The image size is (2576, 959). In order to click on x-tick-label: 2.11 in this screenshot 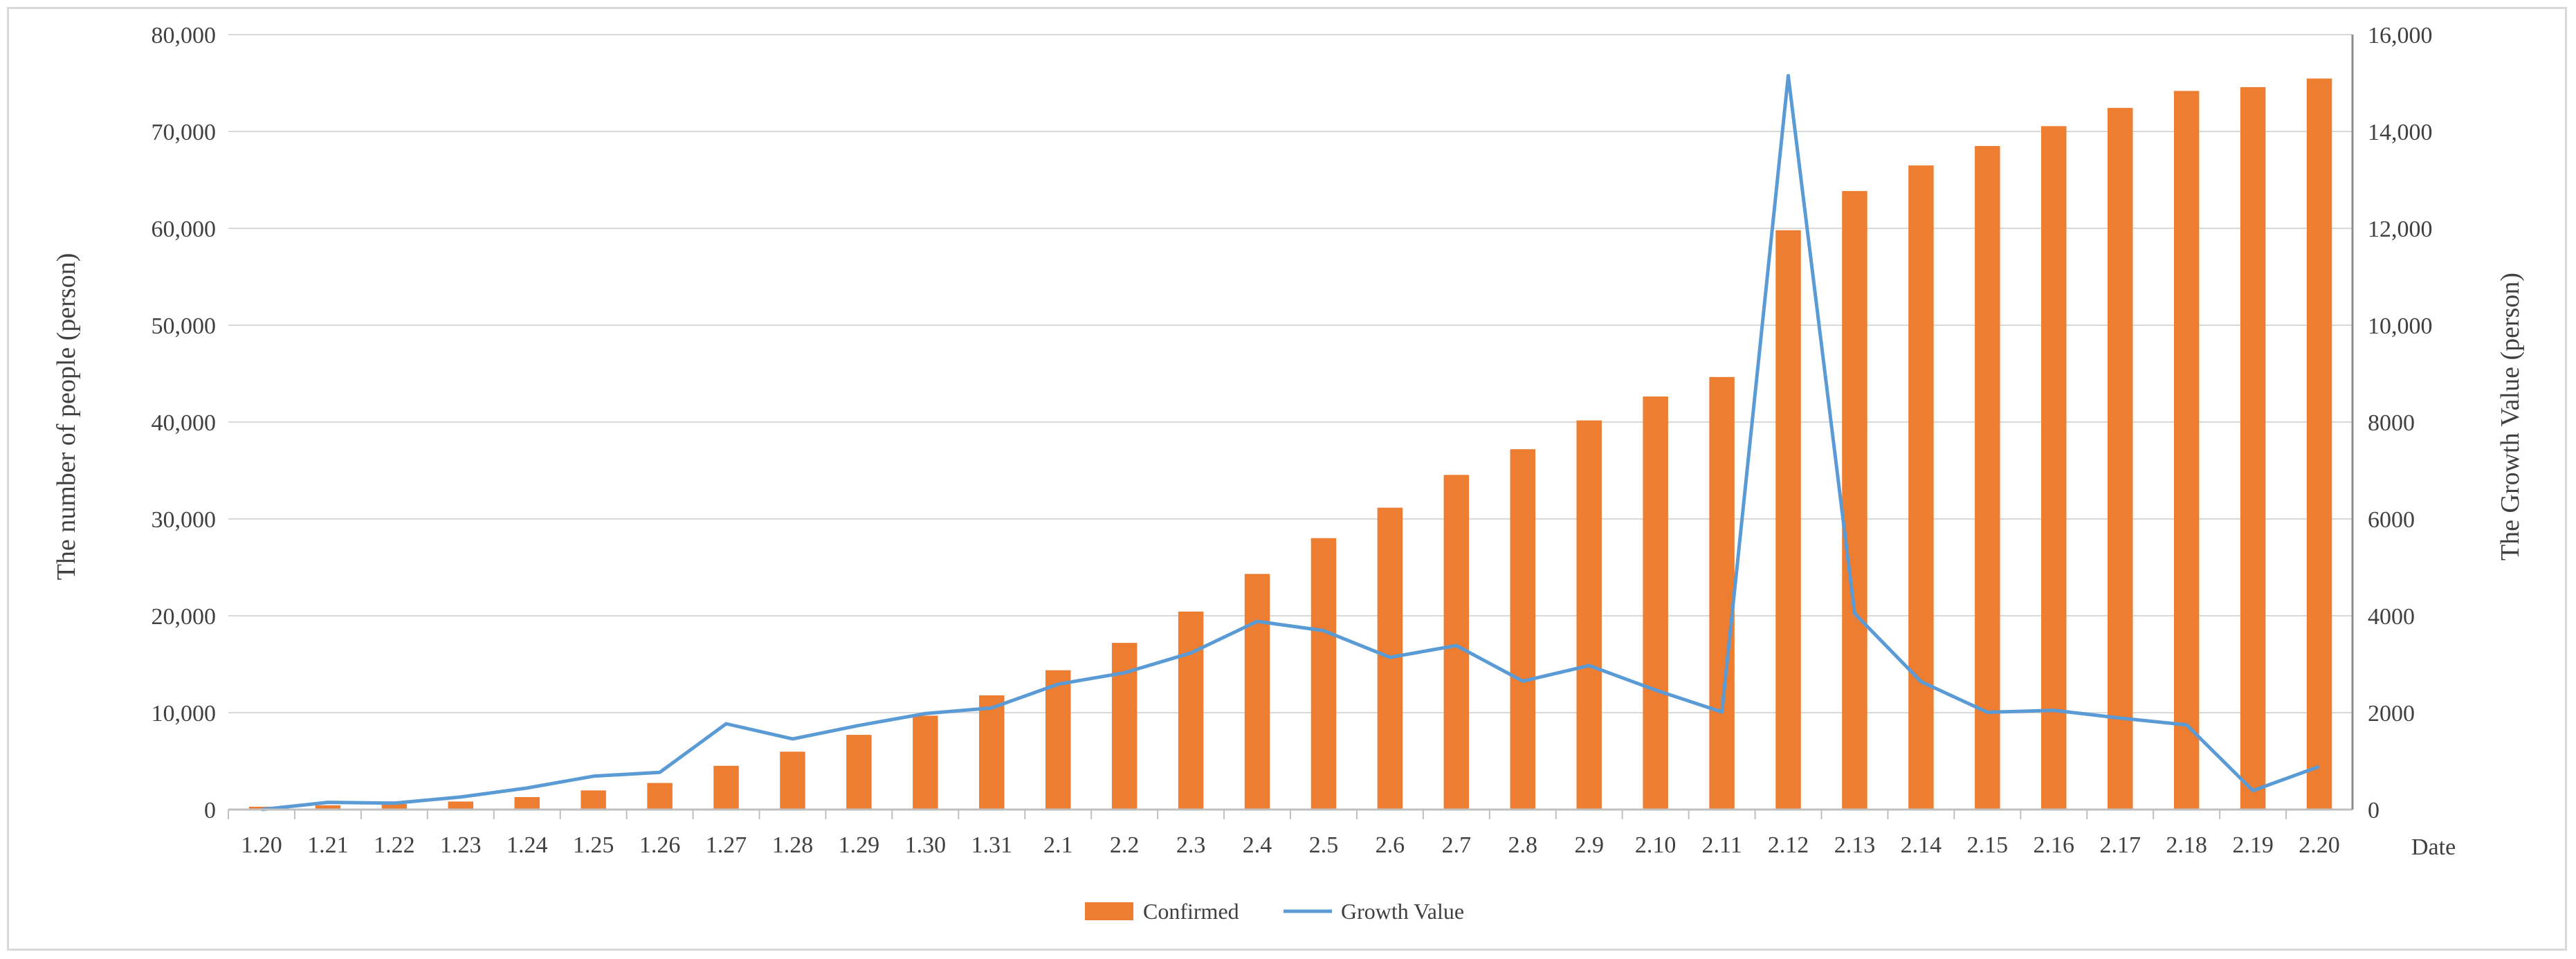, I will do `click(1722, 845)`.